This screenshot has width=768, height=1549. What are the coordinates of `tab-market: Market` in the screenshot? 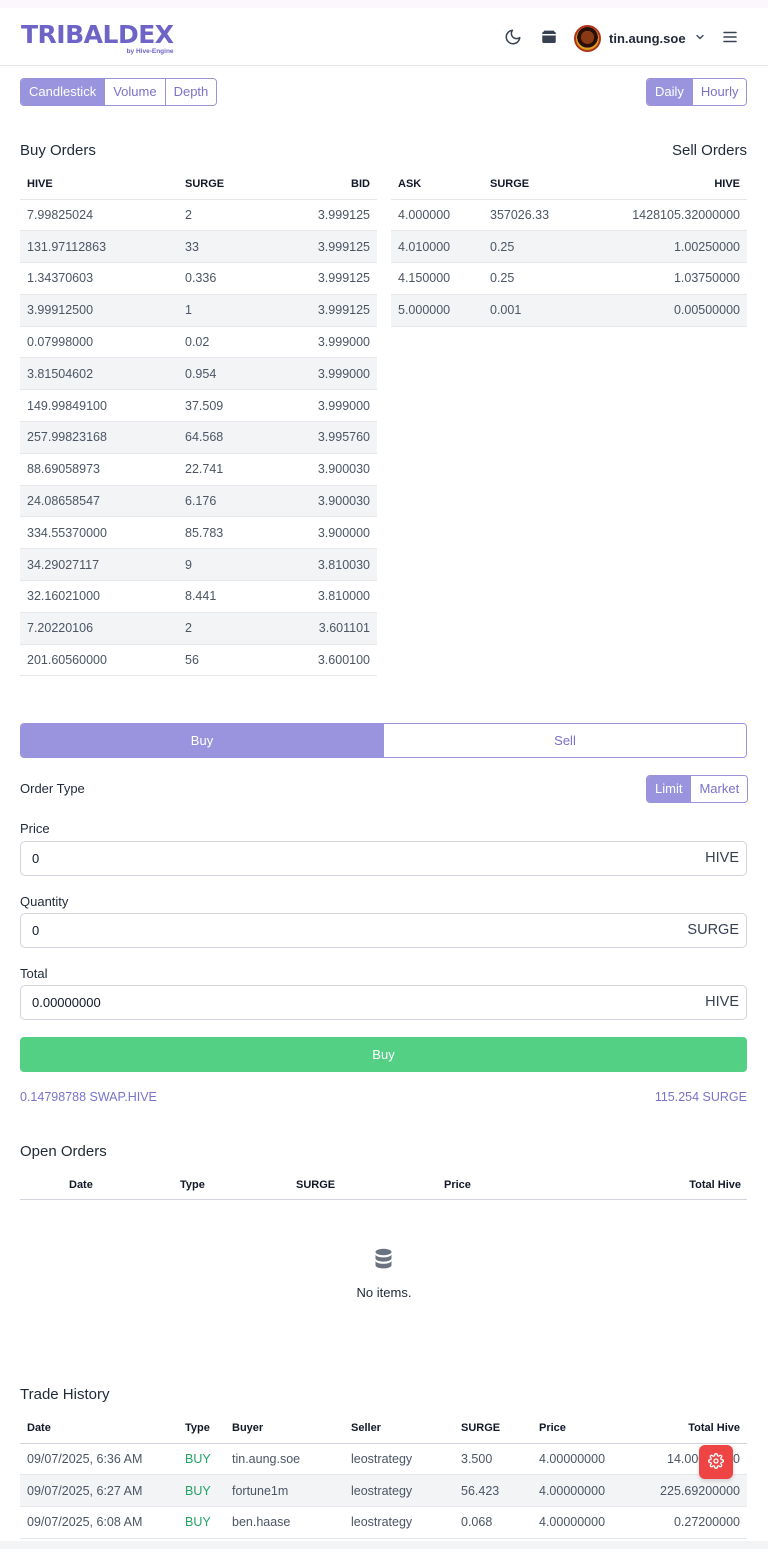 It's located at (719, 789).